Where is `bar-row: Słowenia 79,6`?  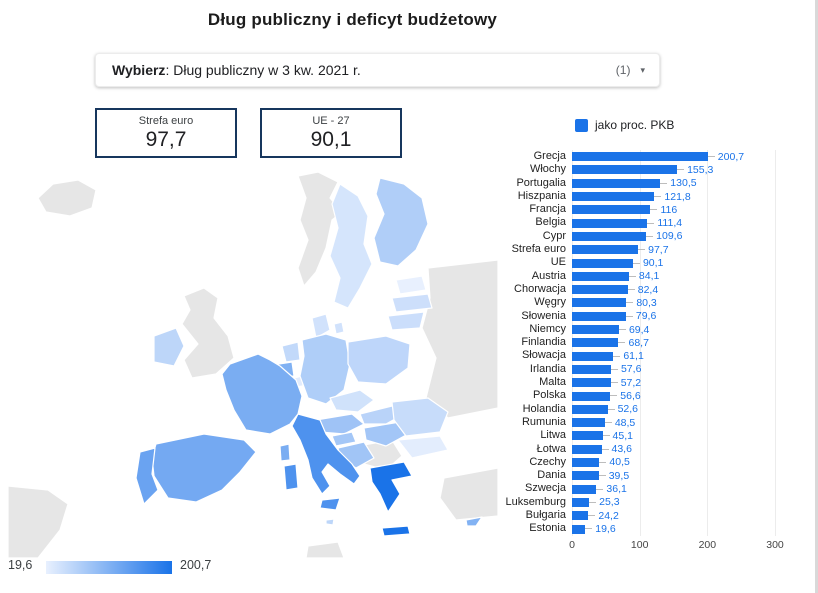 bar-row: Słowenia 79,6 is located at coordinates (655, 316).